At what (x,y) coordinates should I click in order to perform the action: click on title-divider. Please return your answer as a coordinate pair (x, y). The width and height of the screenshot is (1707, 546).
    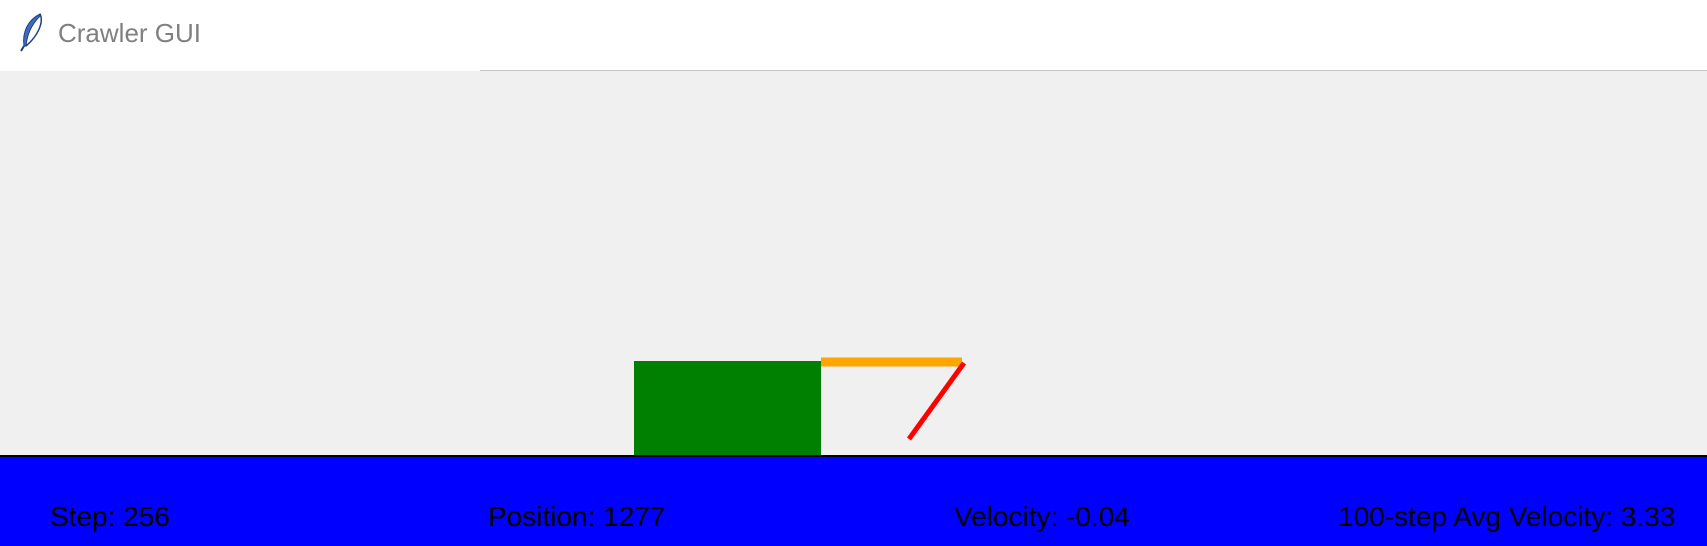
    Looking at the image, I should click on (1093, 70).